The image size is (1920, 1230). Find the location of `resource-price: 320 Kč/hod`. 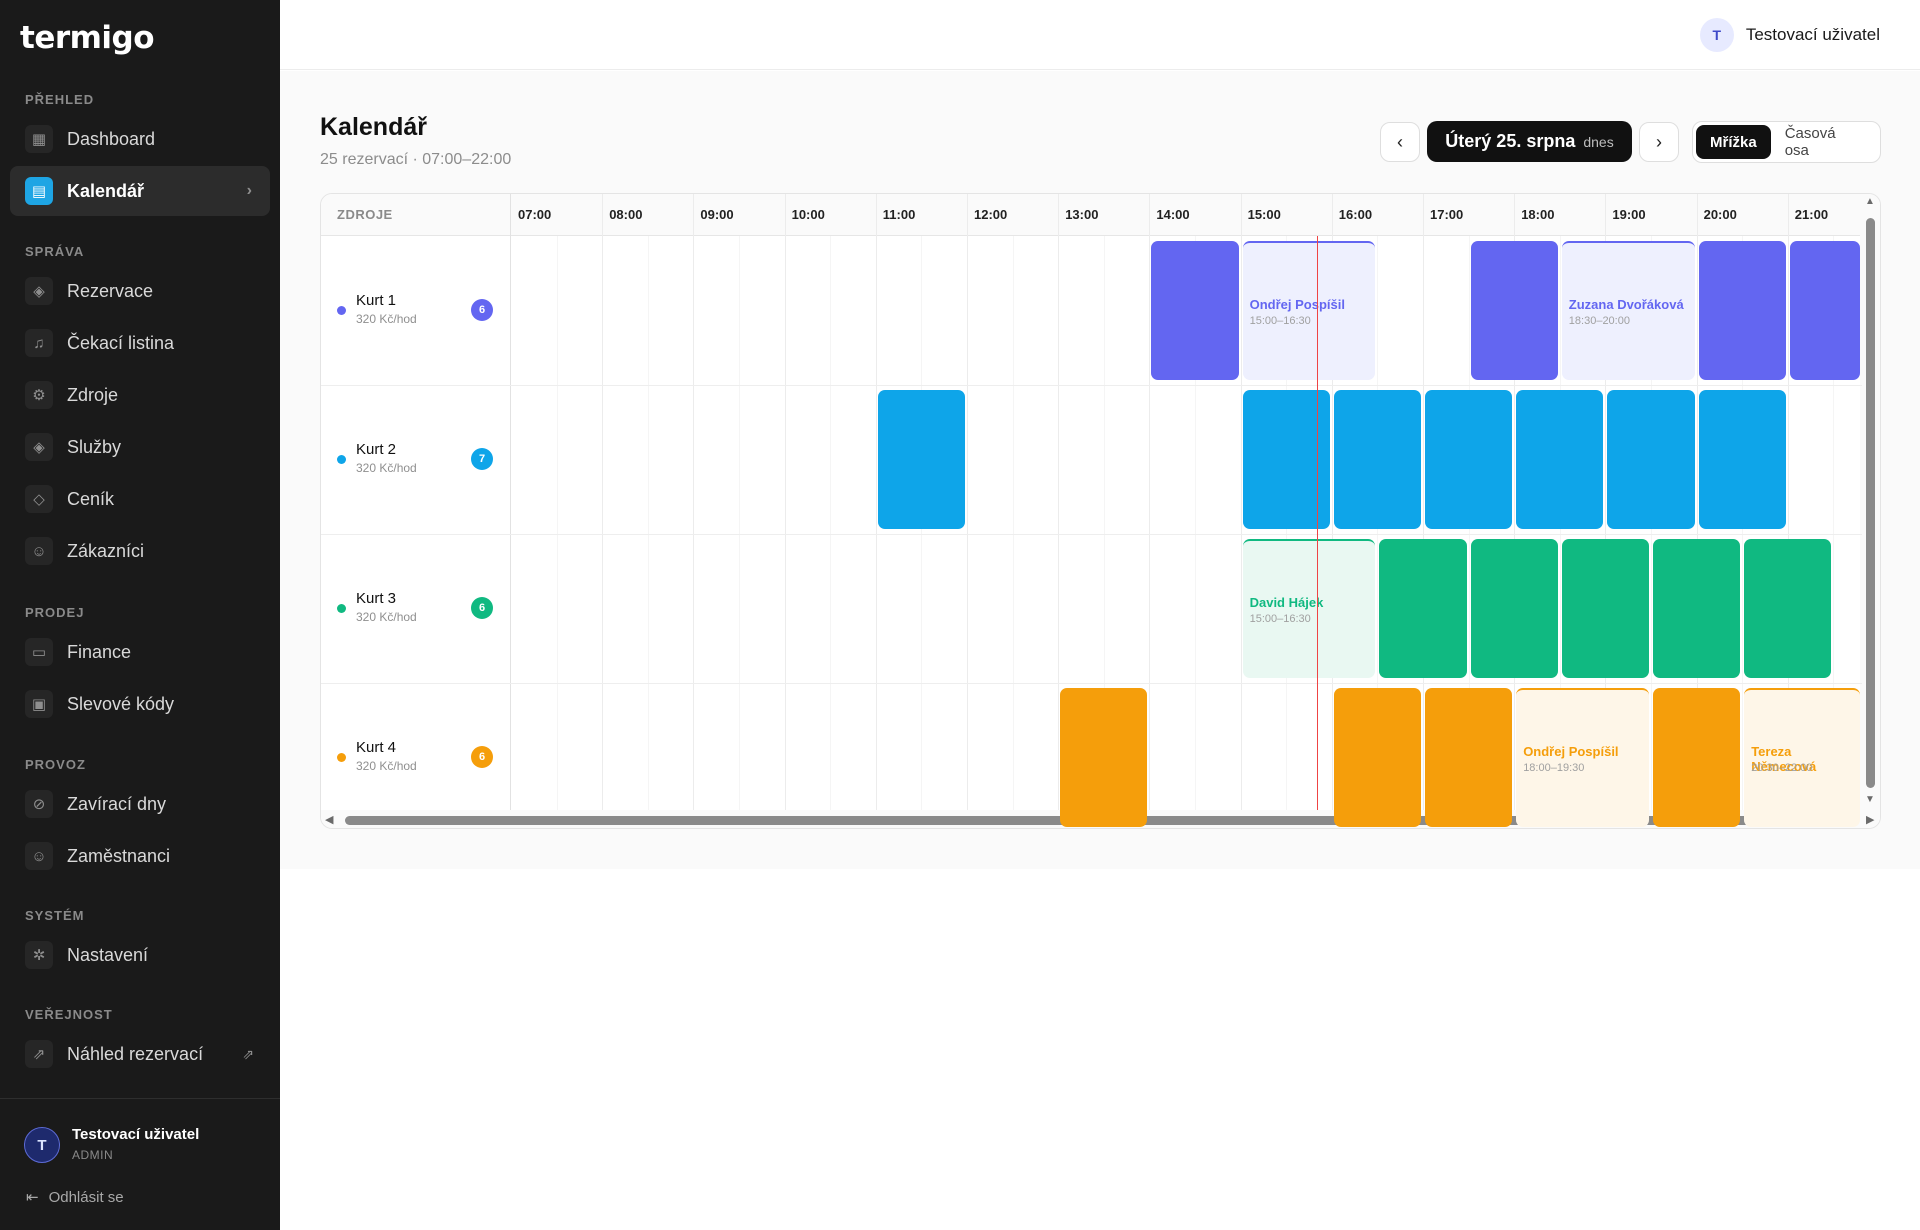

resource-price: 320 Kč/hod is located at coordinates (386, 468).